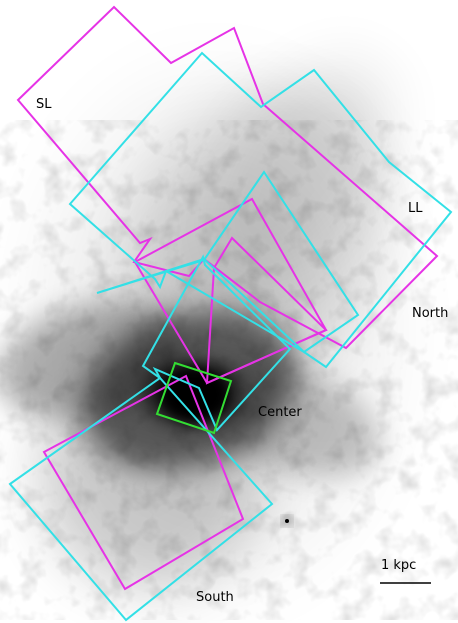 The height and width of the screenshot is (623, 458). I want to click on ll-label: LL, so click(415, 208).